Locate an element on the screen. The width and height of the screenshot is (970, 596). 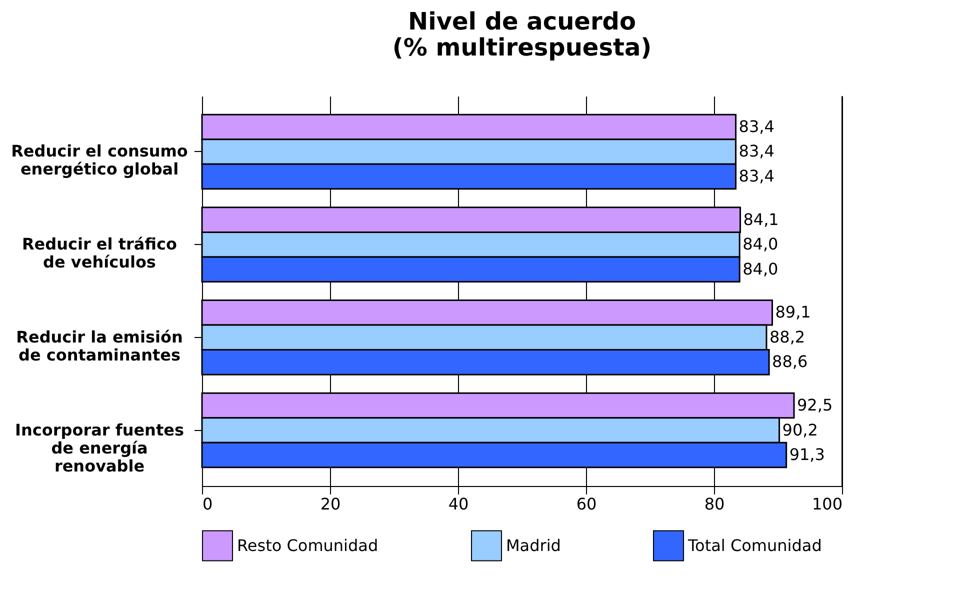
data-label: 91,3 is located at coordinates (807, 454).